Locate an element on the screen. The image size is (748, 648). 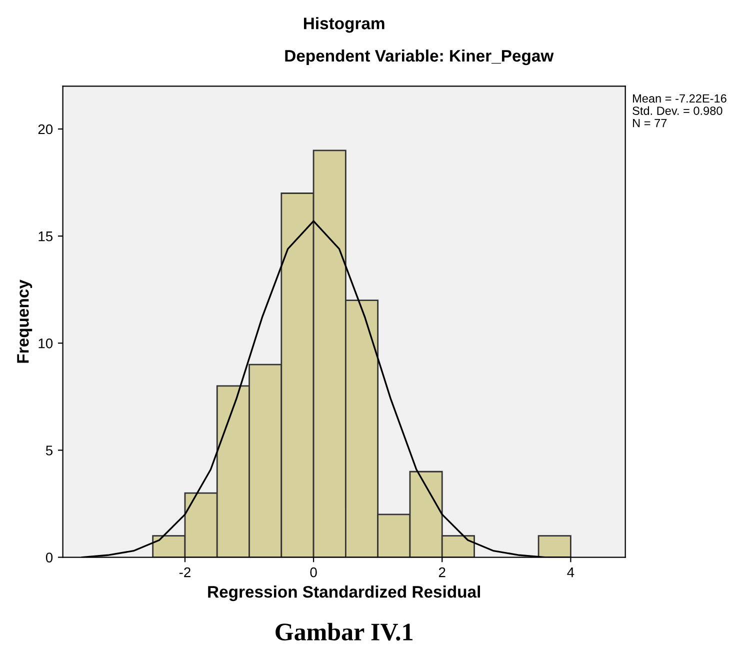
x-tick-label: 0 is located at coordinates (313, 572).